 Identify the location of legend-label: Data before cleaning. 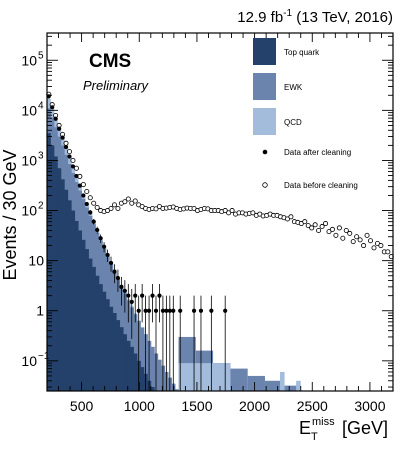
(321, 185).